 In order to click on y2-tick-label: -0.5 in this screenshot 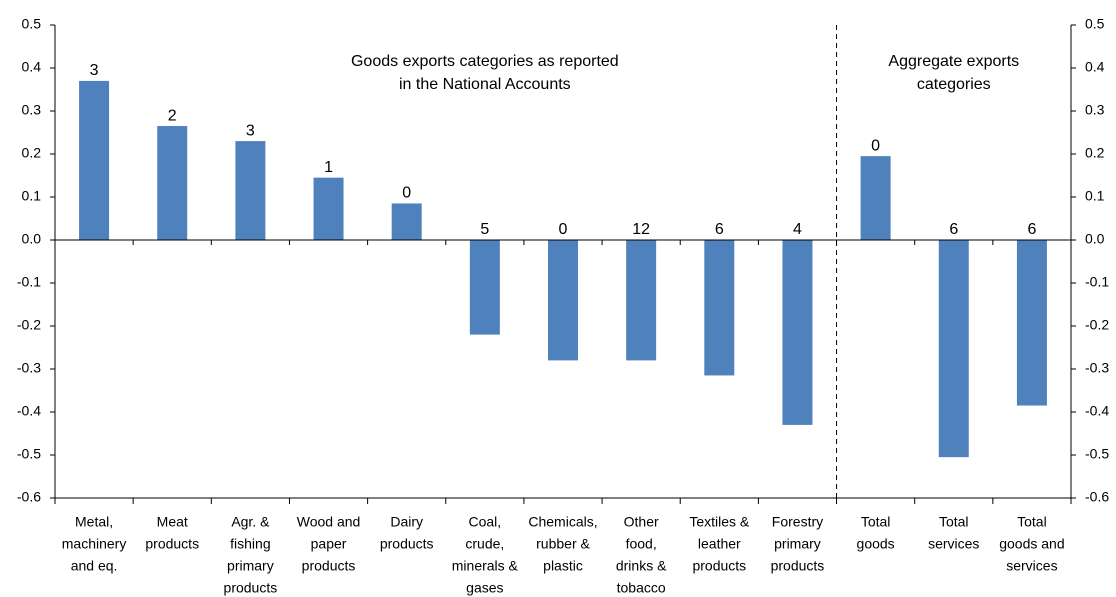, I will do `click(1097, 454)`.